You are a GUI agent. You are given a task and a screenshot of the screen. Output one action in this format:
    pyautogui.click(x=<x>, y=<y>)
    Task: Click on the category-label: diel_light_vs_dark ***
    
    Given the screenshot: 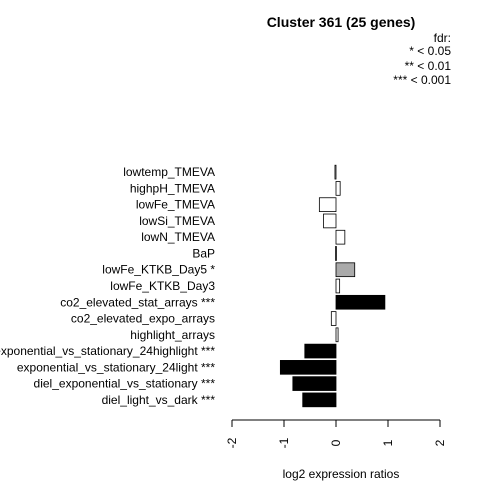 What is the action you would take?
    pyautogui.click(x=159, y=400)
    